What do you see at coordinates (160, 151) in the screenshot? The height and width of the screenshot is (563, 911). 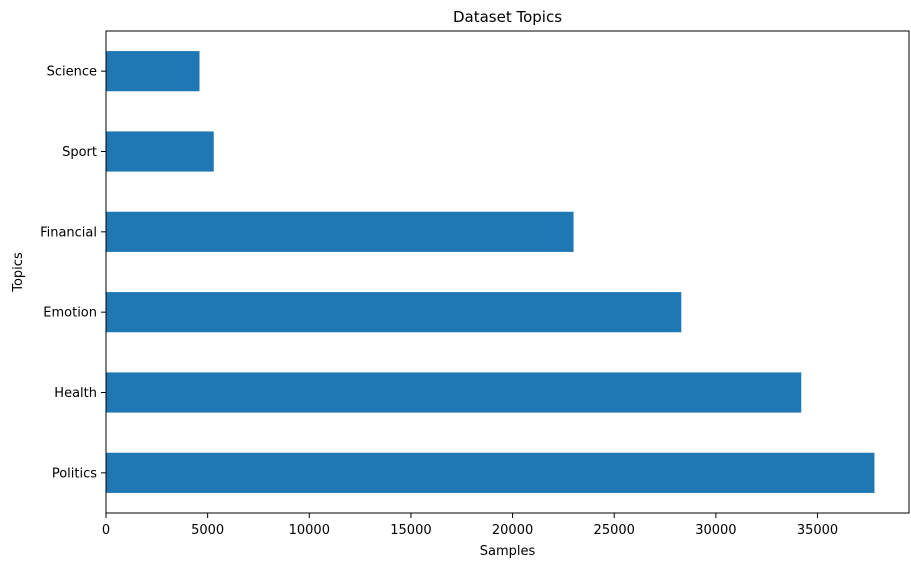 I see `bar-sport` at bounding box center [160, 151].